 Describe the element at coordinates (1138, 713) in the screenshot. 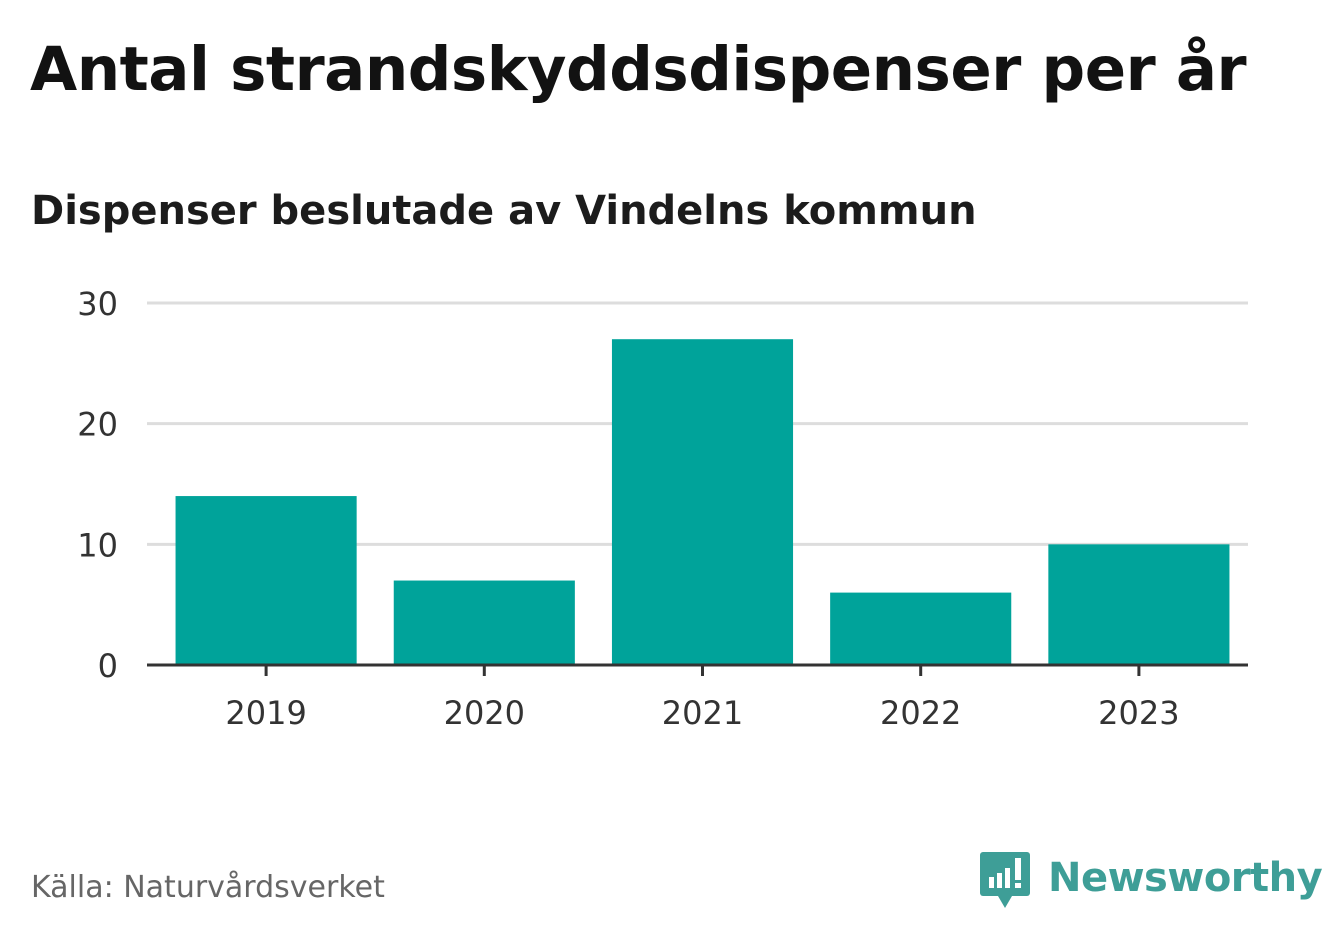

I see `x-tick-label: 2023` at that location.